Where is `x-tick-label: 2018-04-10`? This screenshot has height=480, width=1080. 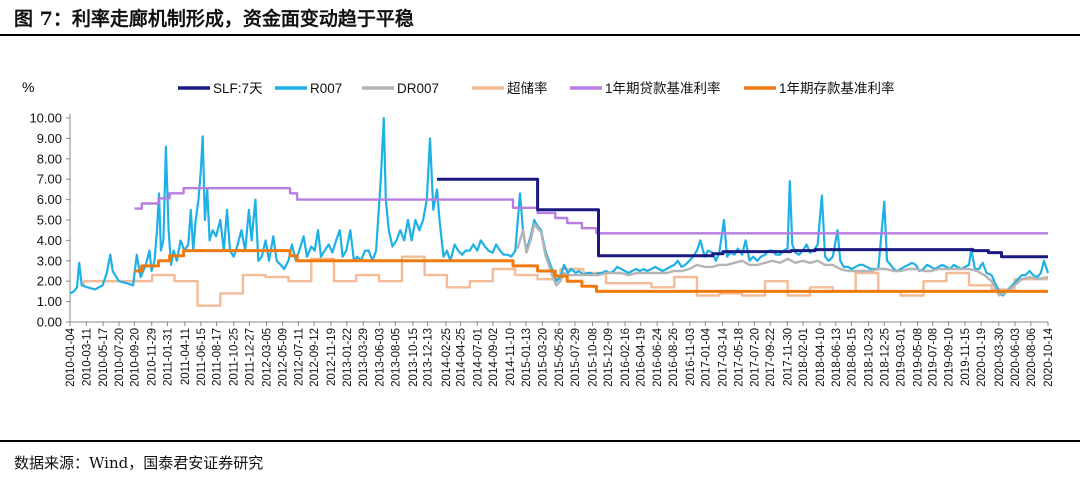
x-tick-label: 2018-04-10 is located at coordinates (821, 357).